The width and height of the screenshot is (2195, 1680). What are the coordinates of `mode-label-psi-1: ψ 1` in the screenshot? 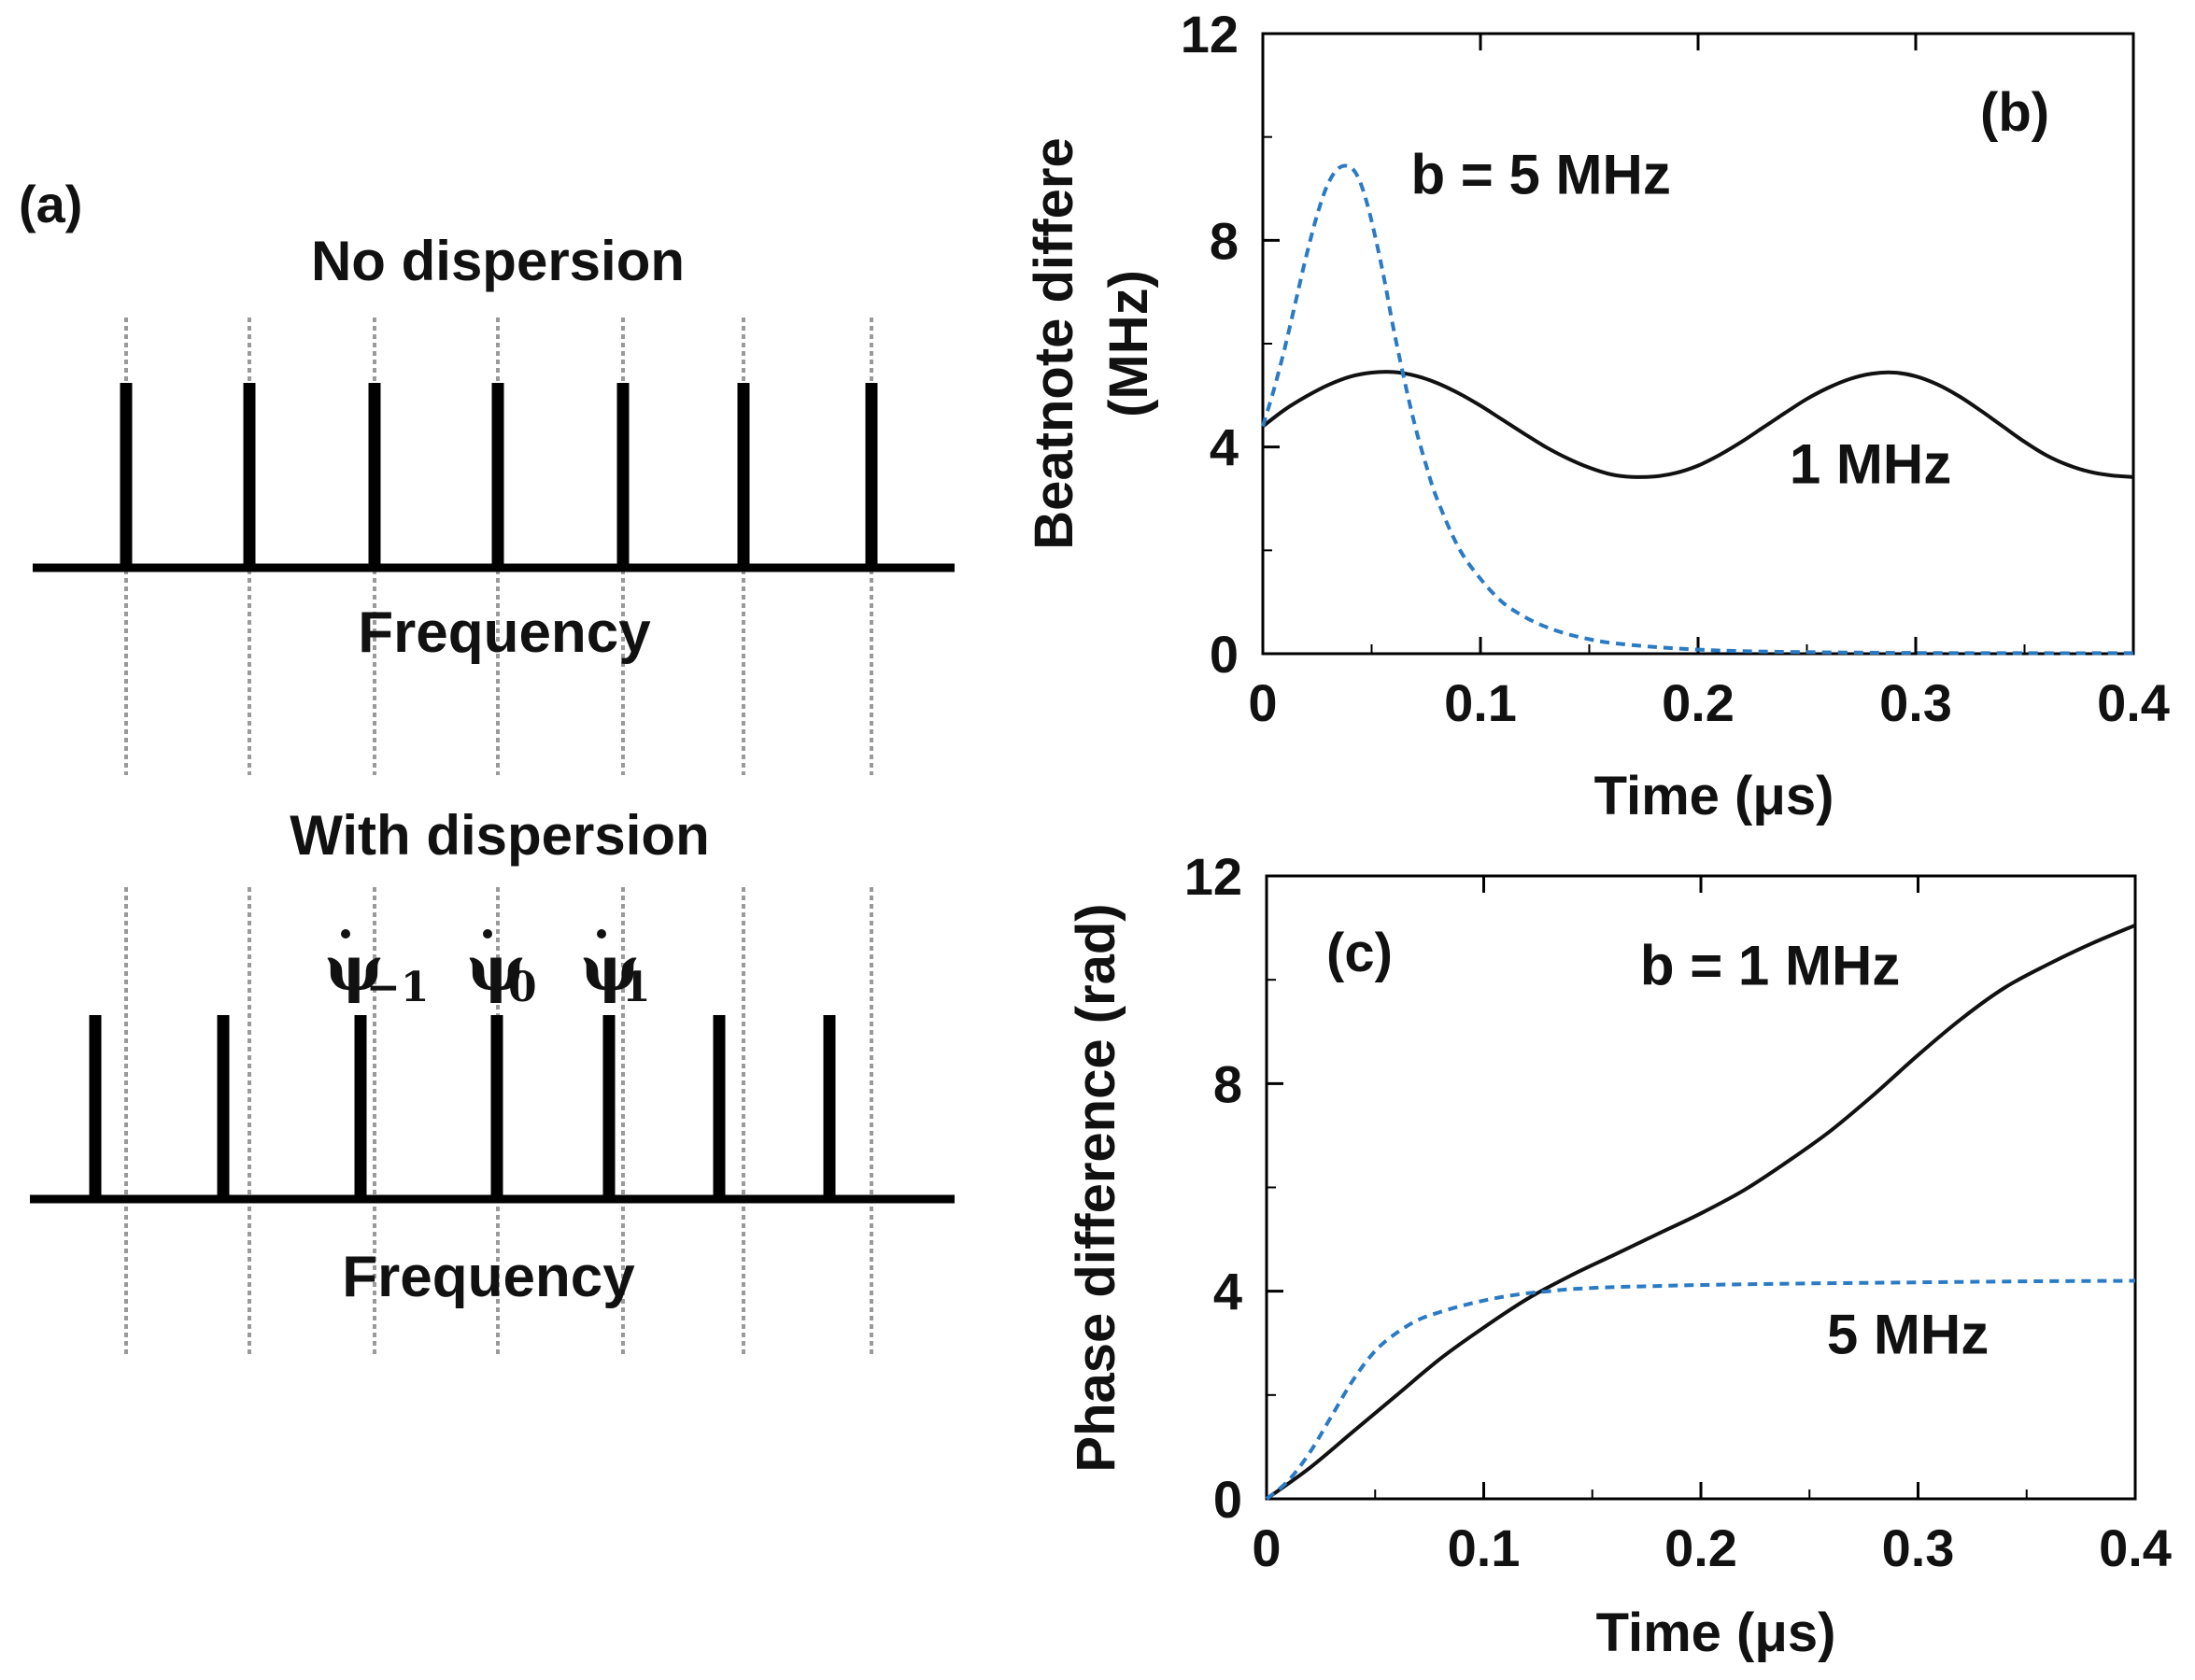 It's located at (616, 970).